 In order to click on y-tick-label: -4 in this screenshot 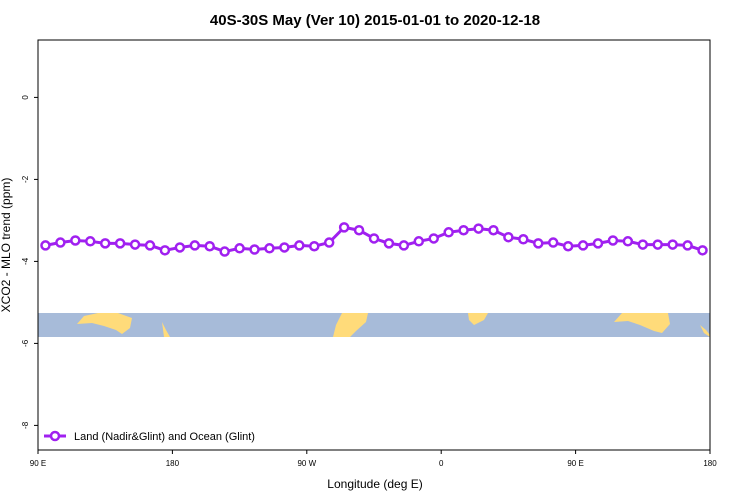, I will do `click(25, 261)`.